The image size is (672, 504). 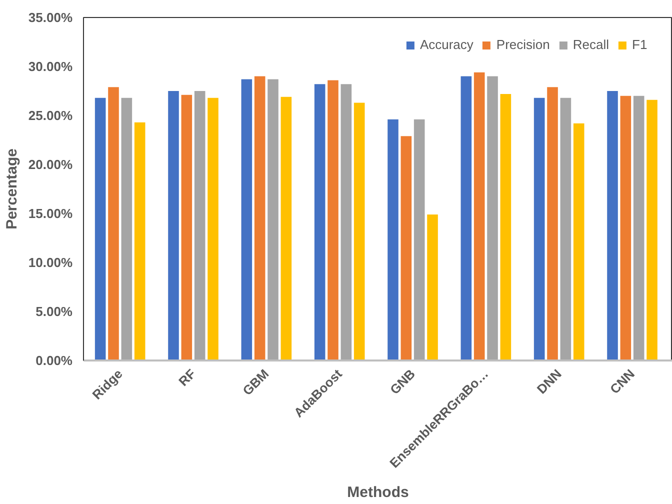 What do you see at coordinates (50, 262) in the screenshot?
I see `y-tick-label: 10.00%` at bounding box center [50, 262].